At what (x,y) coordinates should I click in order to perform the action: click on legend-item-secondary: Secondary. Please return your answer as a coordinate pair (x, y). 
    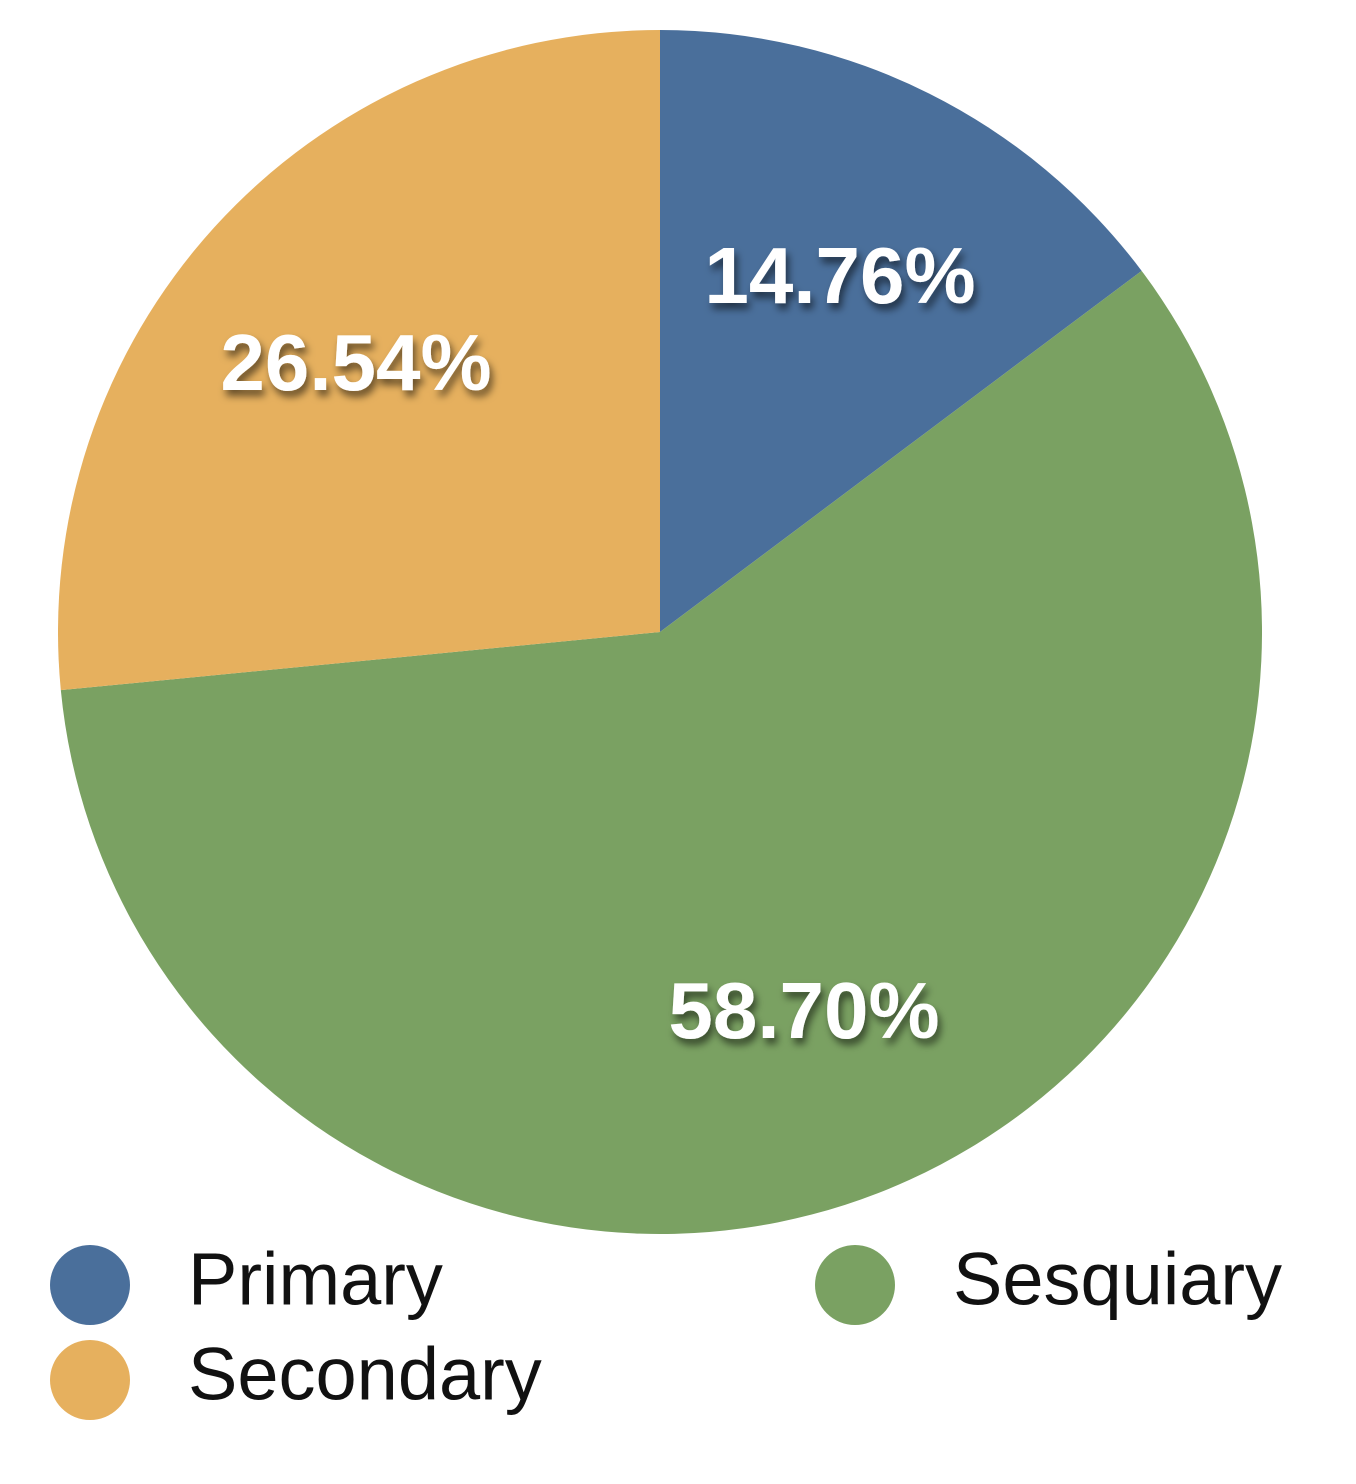
    Looking at the image, I should click on (296, 1376).